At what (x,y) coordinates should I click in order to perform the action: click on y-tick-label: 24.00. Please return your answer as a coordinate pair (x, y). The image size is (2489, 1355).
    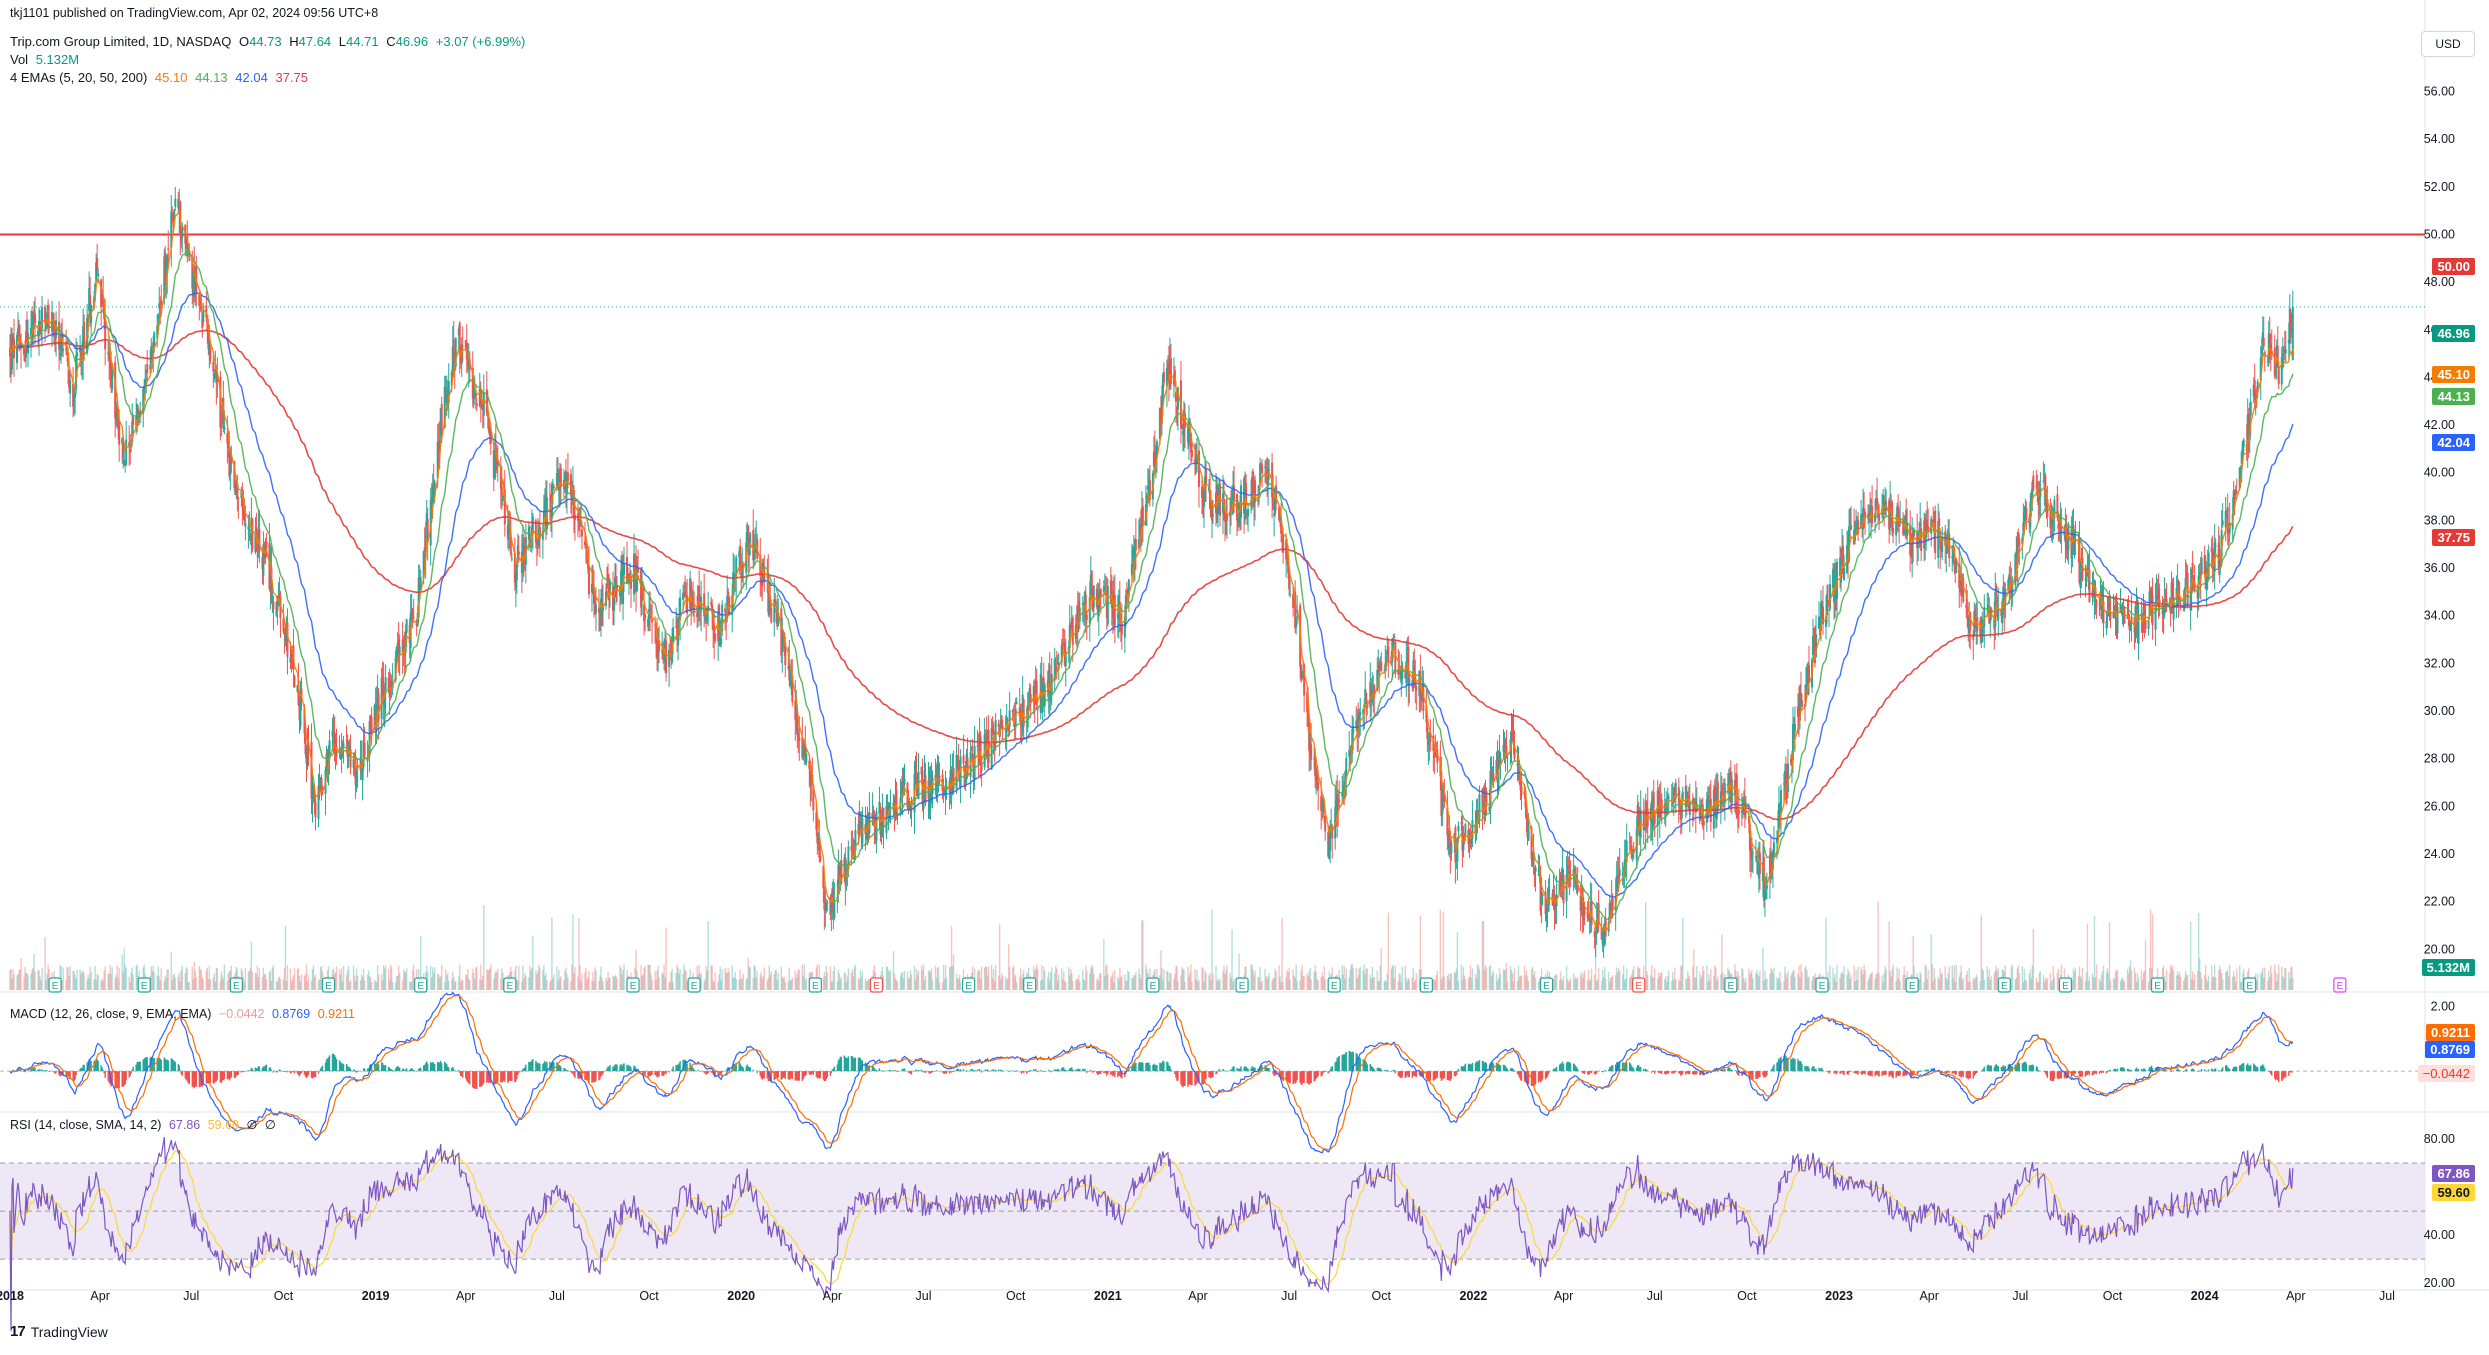
    Looking at the image, I should click on (2439, 854).